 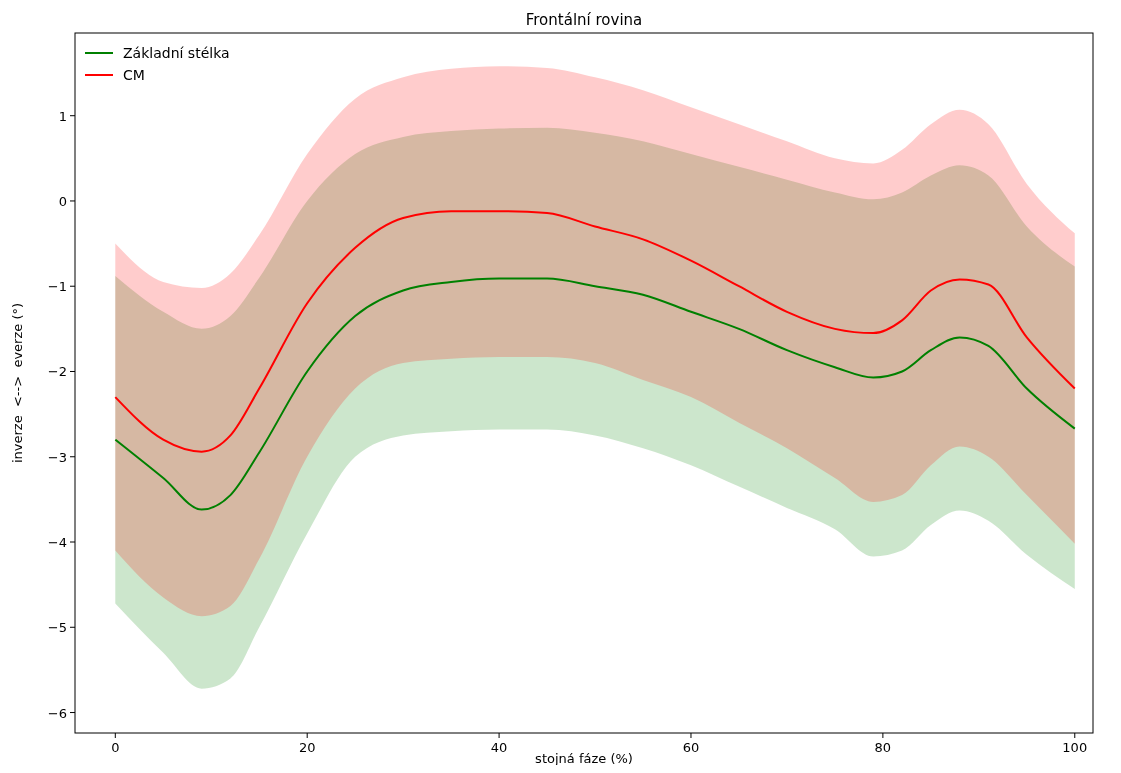 I want to click on y-tick-label: −3, so click(x=57, y=457).